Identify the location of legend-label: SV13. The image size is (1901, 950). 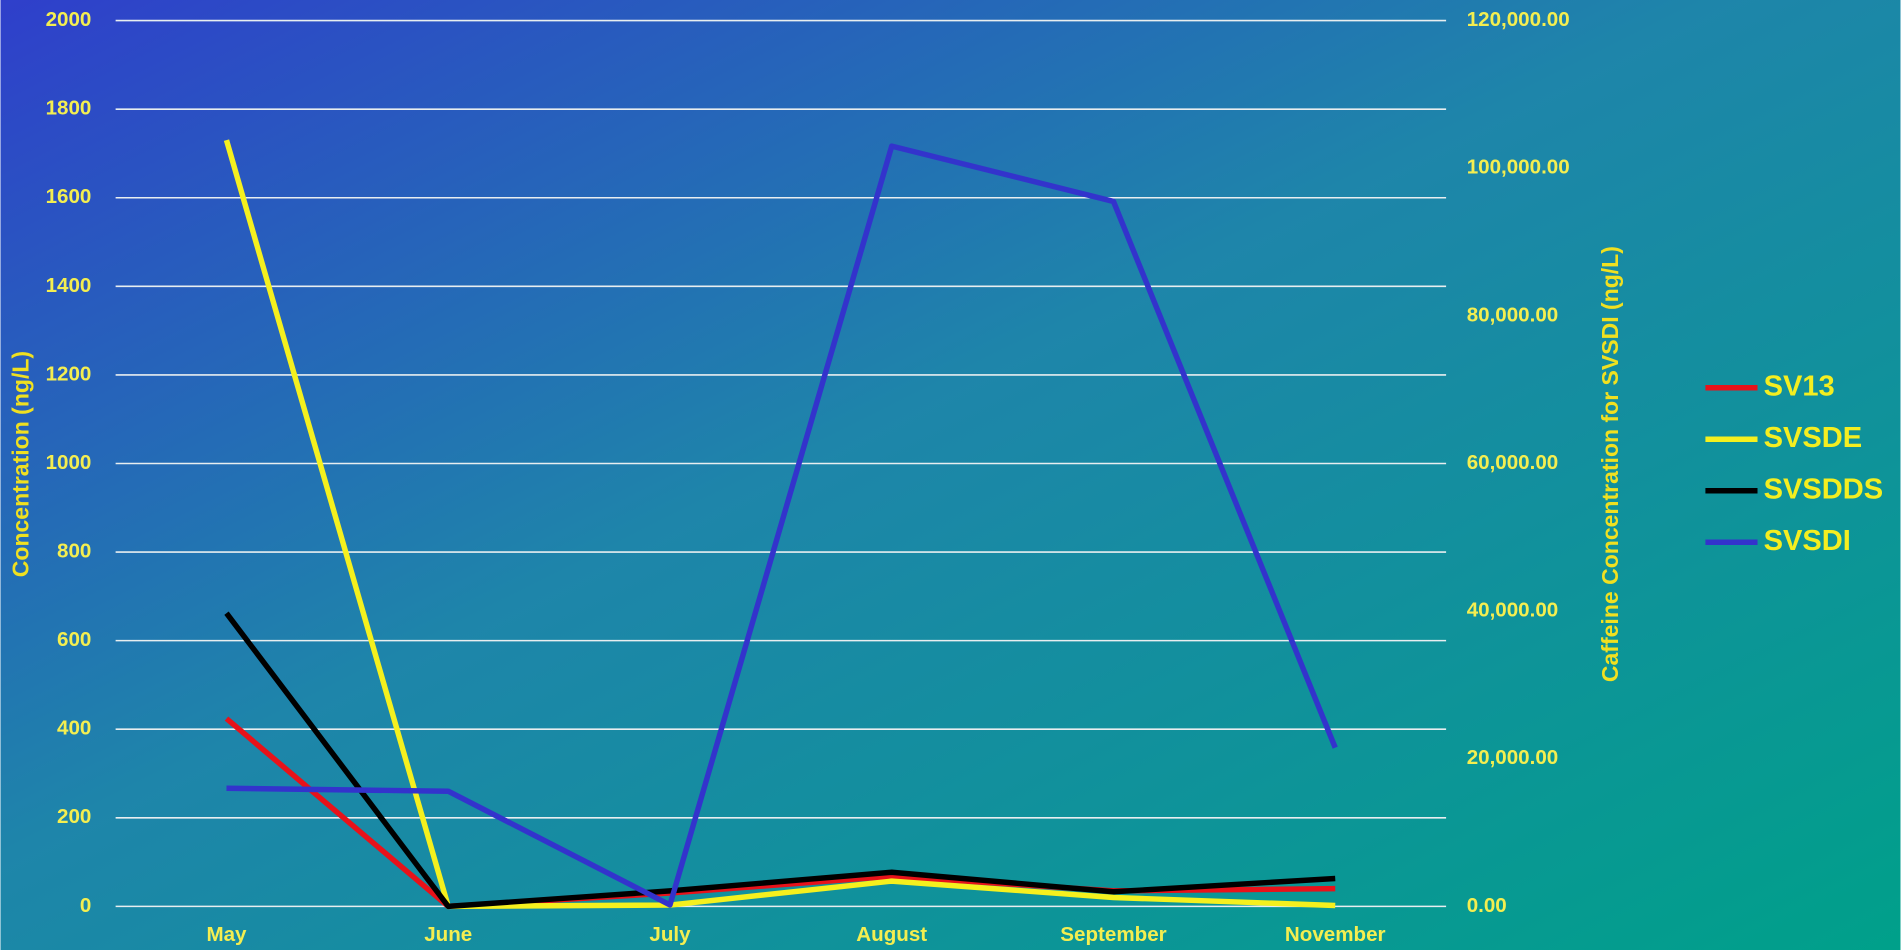
(1799, 386).